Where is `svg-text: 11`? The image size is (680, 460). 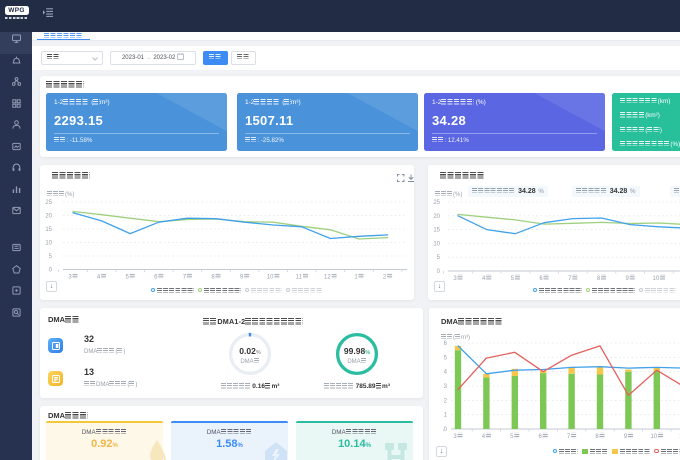 svg-text: 11 is located at coordinates (299, 278).